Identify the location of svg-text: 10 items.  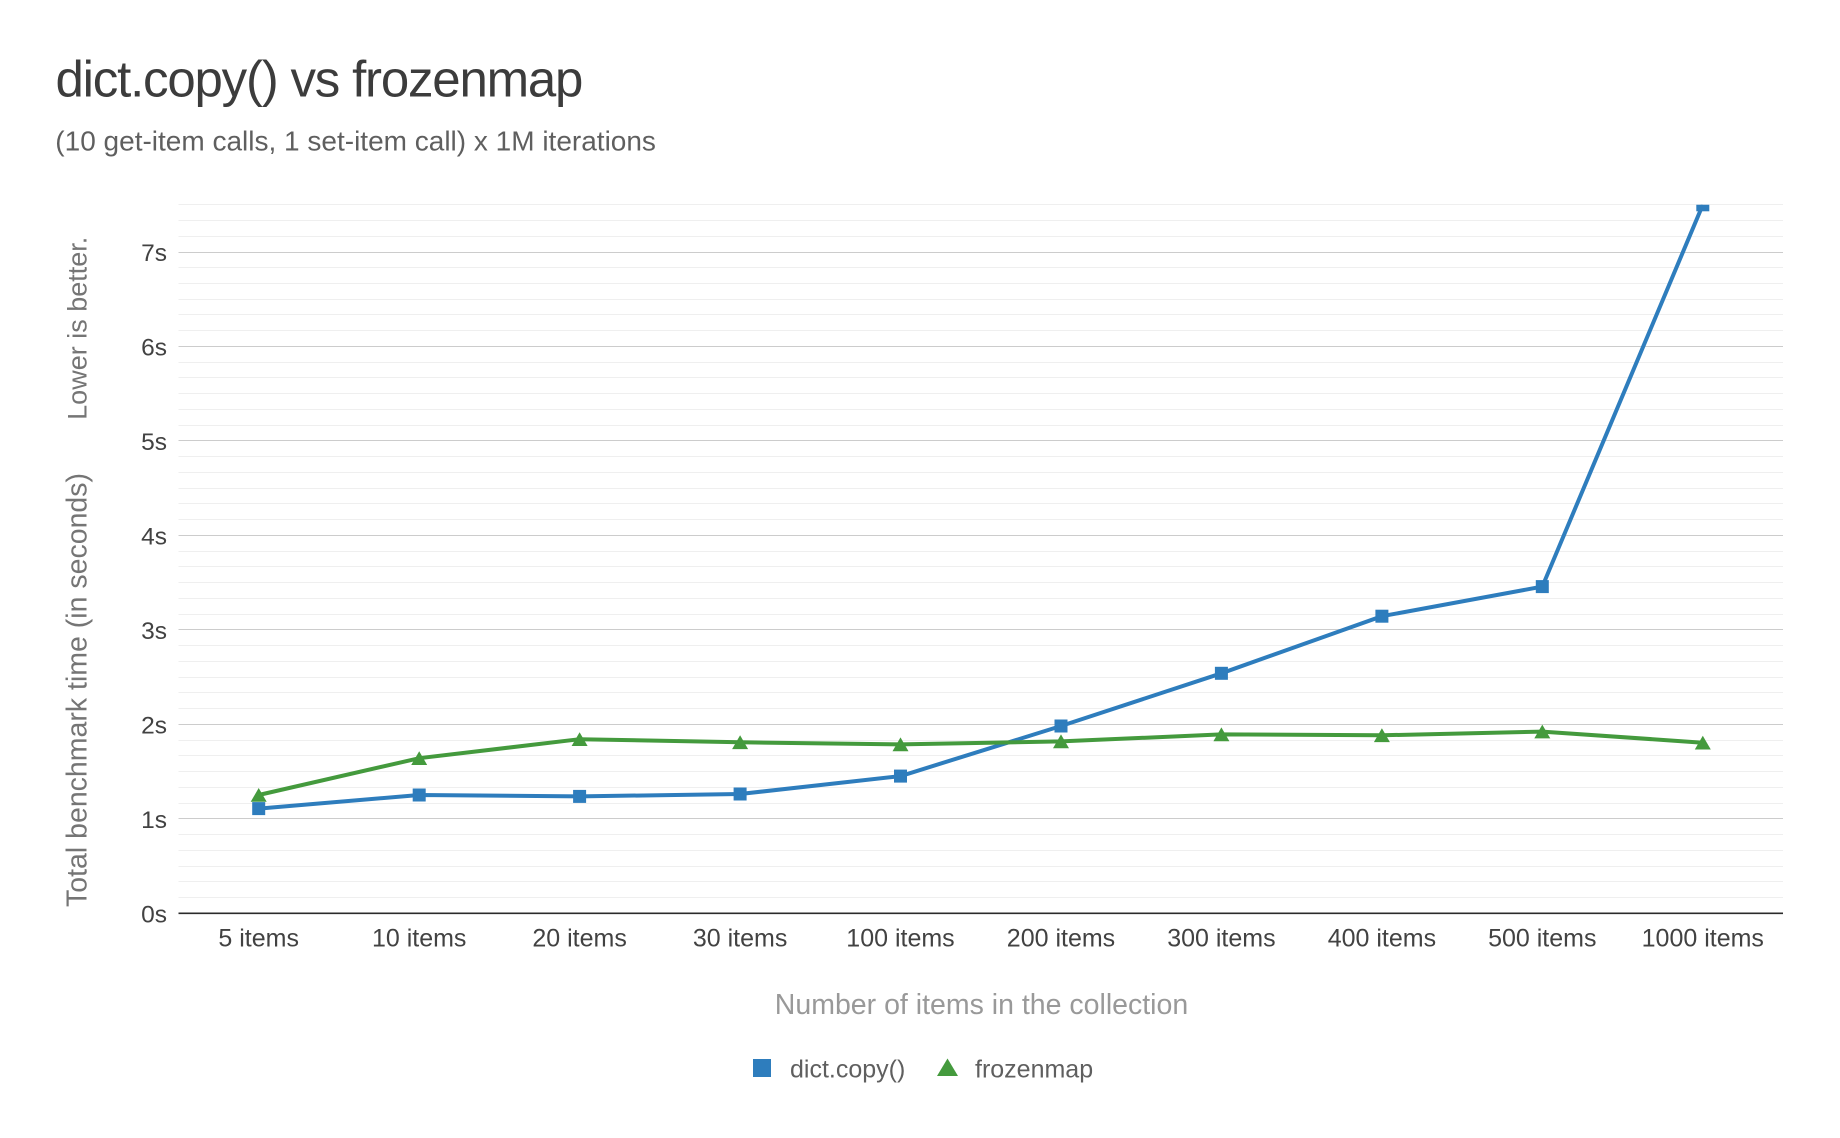
(419, 939).